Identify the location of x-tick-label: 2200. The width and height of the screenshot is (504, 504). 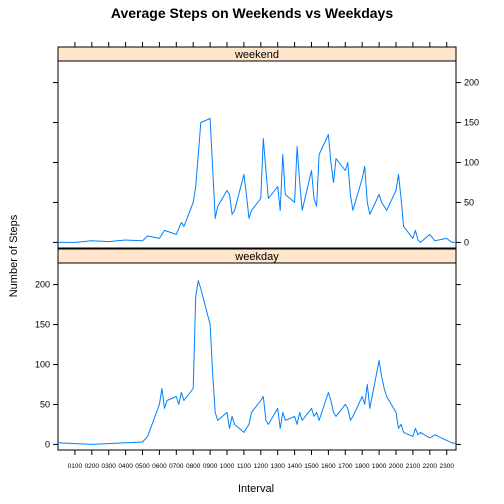
(430, 466).